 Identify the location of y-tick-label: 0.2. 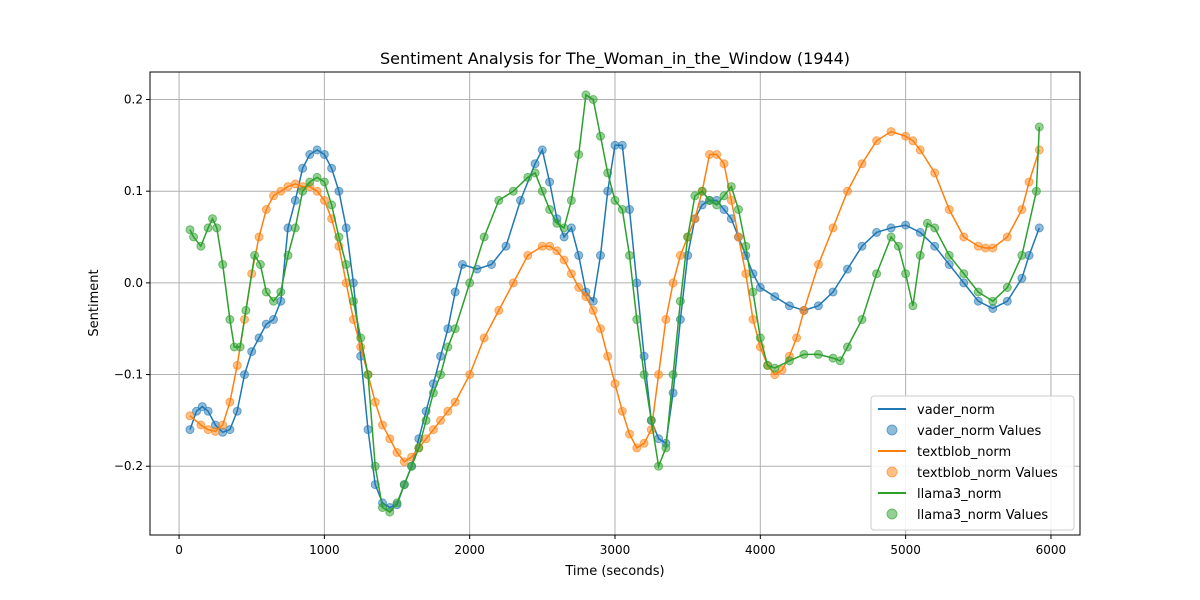
(133, 100).